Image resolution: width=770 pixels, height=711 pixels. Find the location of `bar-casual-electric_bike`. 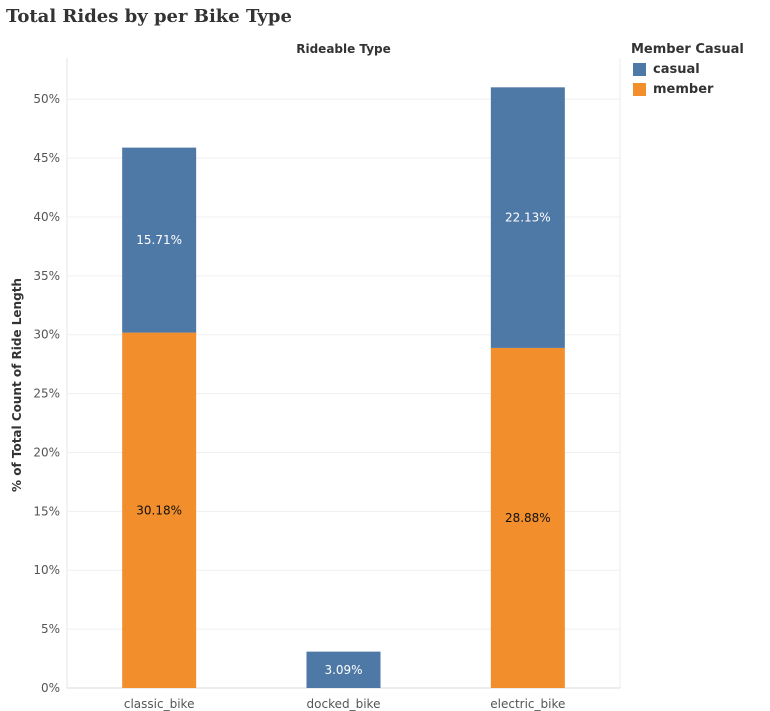

bar-casual-electric_bike is located at coordinates (527, 217).